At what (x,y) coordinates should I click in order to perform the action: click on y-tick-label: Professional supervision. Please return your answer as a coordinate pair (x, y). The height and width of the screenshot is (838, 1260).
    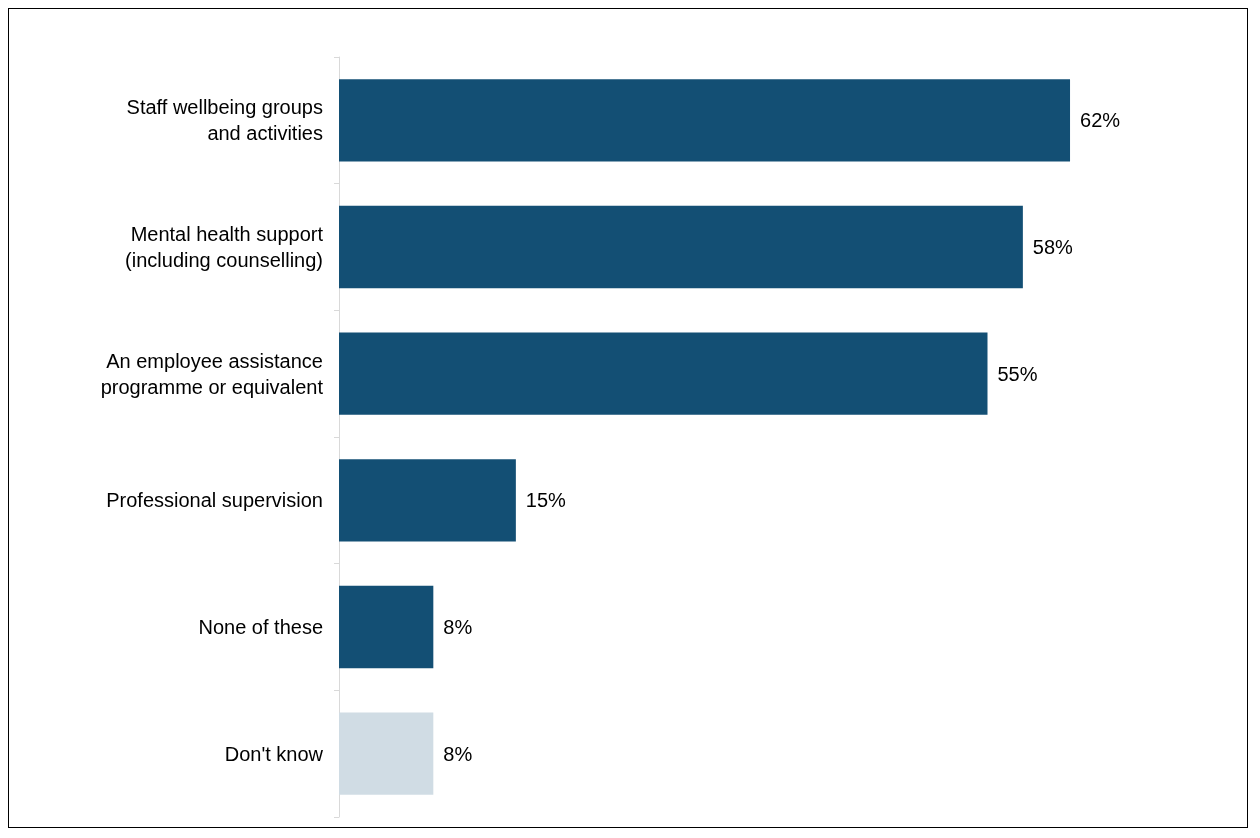
    Looking at the image, I should click on (214, 500).